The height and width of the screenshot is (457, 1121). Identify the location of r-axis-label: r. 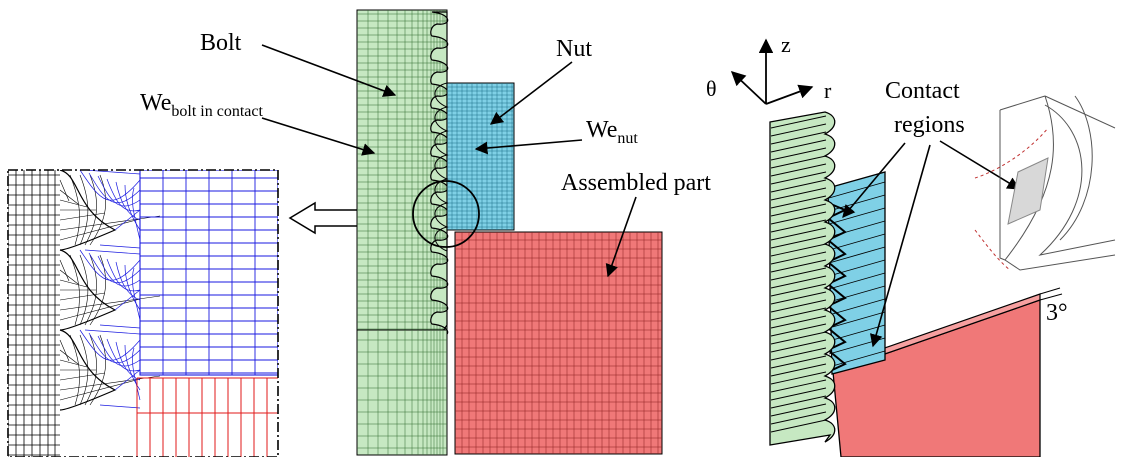
(828, 90).